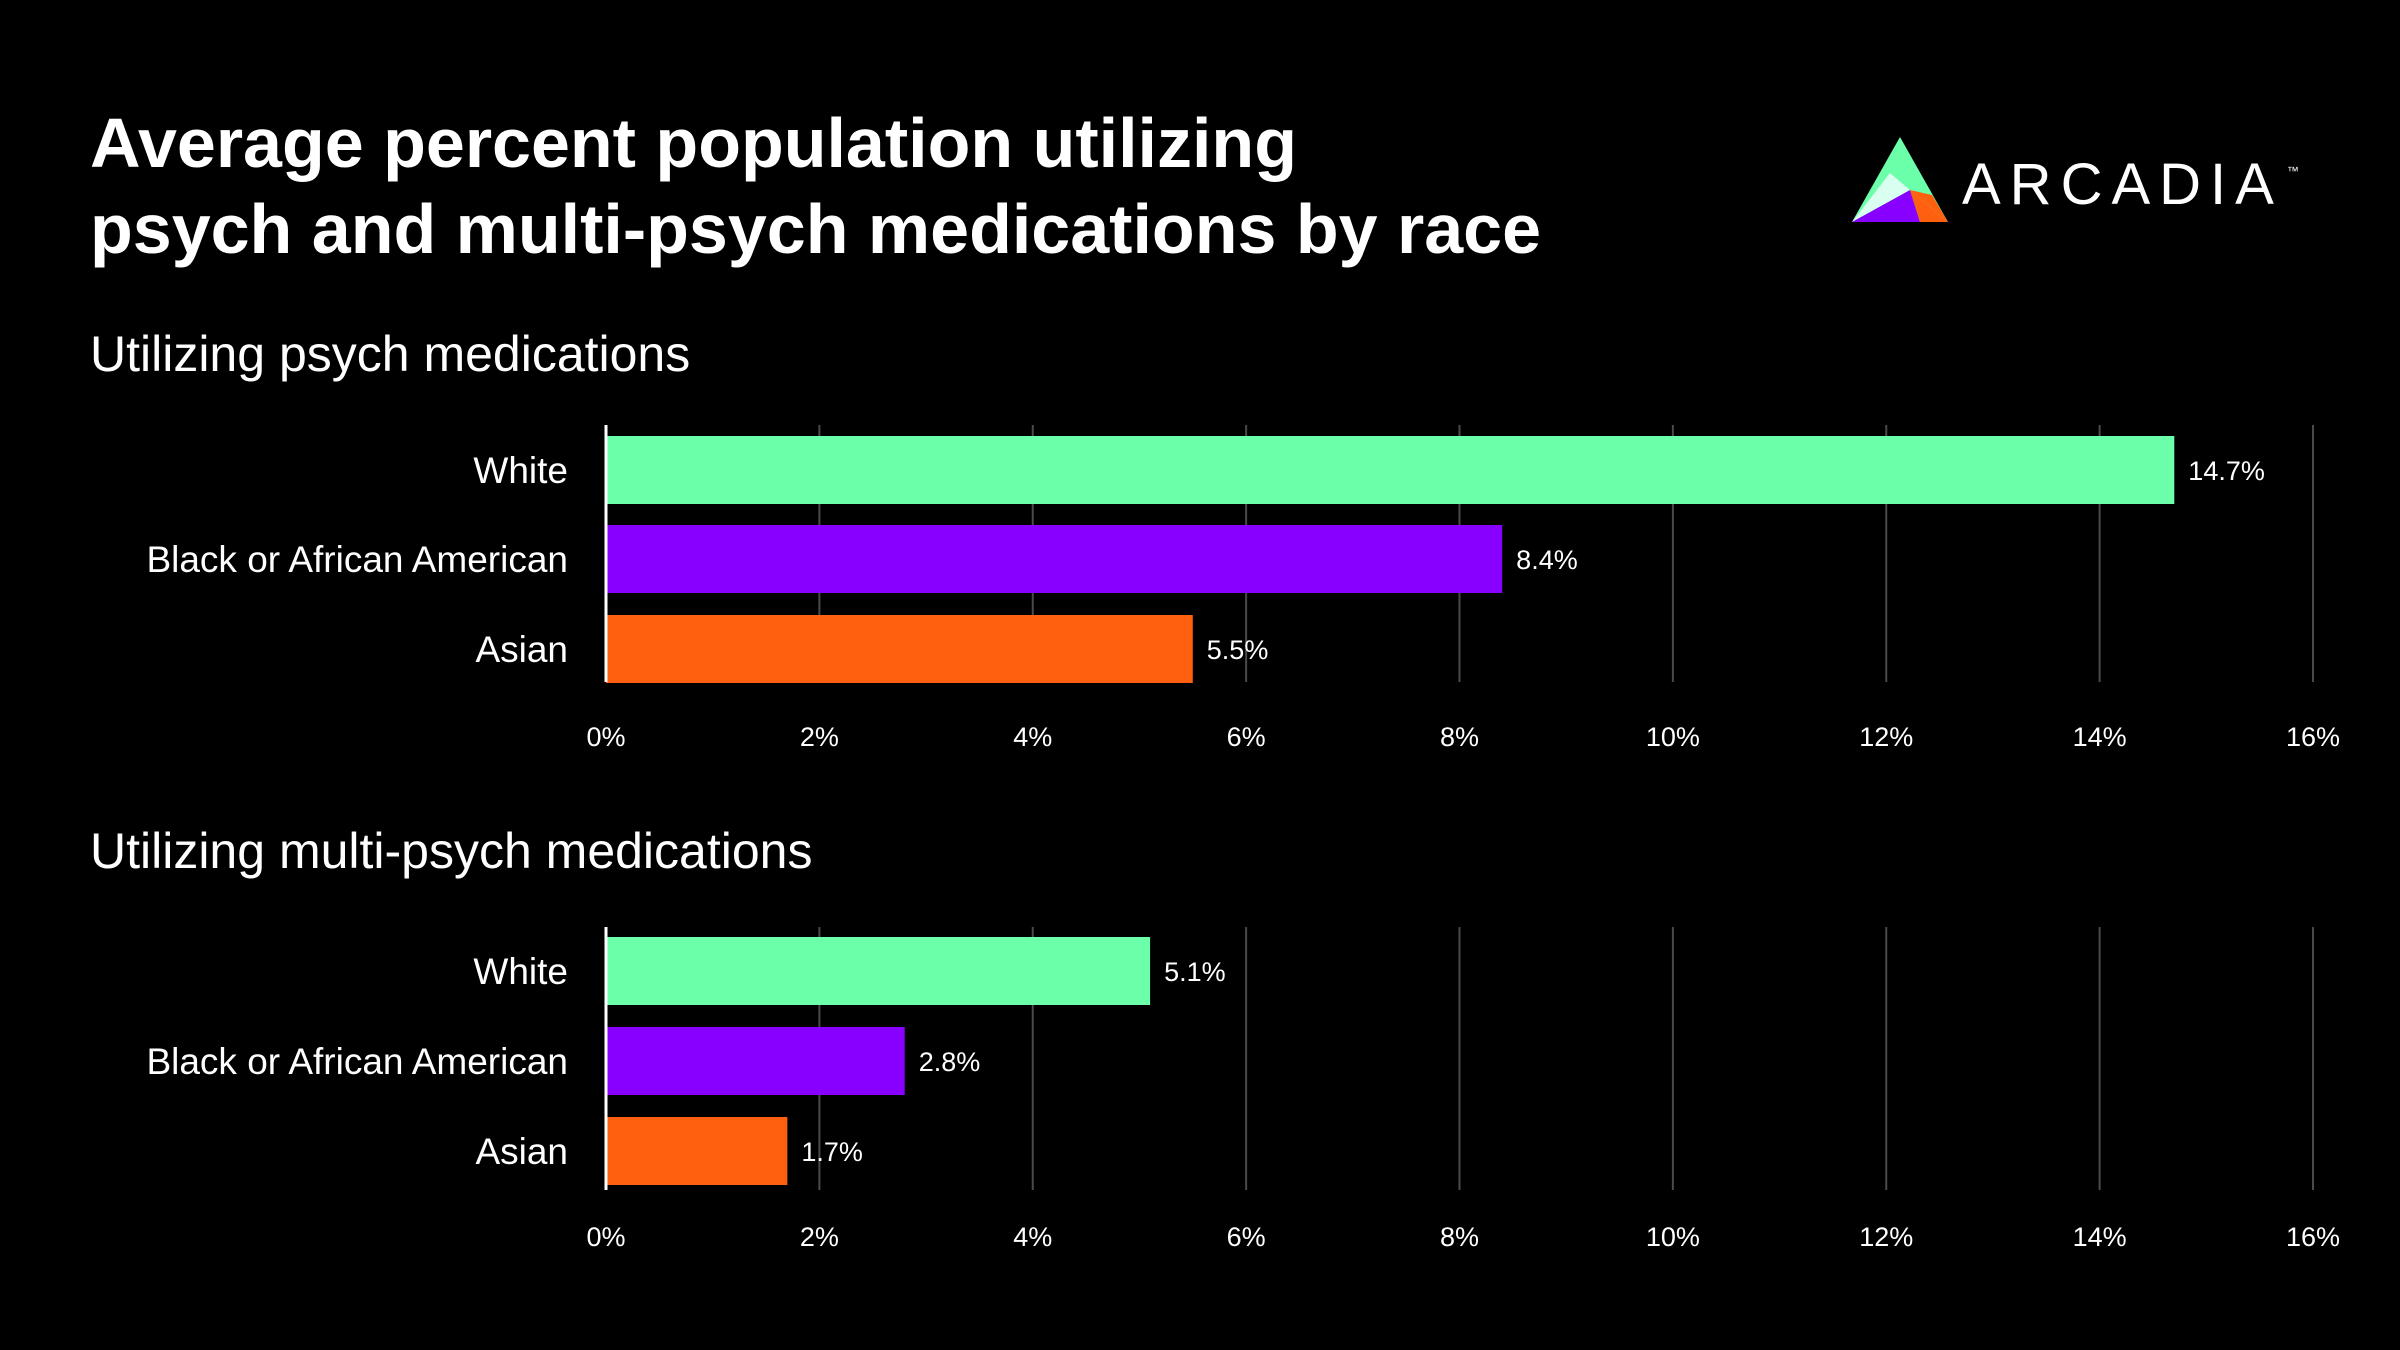 Image resolution: width=2400 pixels, height=1350 pixels. I want to click on data-label: 5.5%, so click(1238, 650).